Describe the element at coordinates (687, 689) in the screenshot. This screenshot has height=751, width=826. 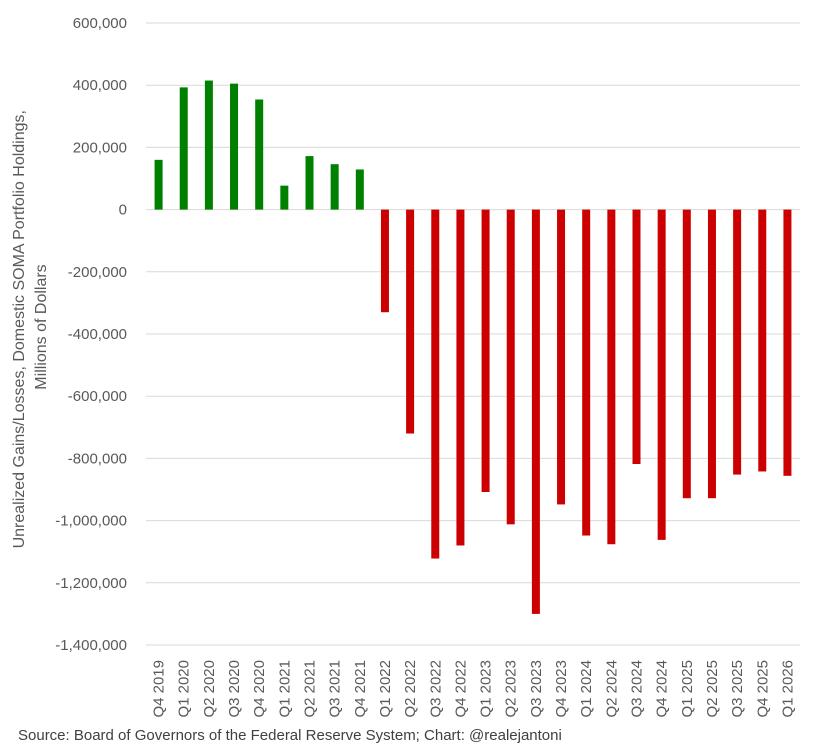
I see `x-tick-label: Q1 2025` at that location.